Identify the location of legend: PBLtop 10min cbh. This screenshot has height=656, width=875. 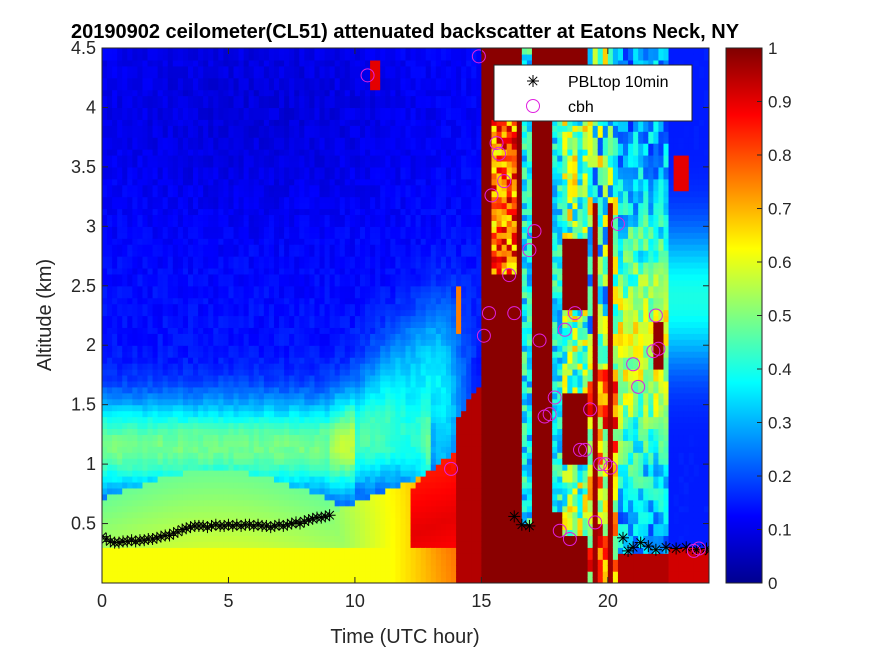
(593, 93).